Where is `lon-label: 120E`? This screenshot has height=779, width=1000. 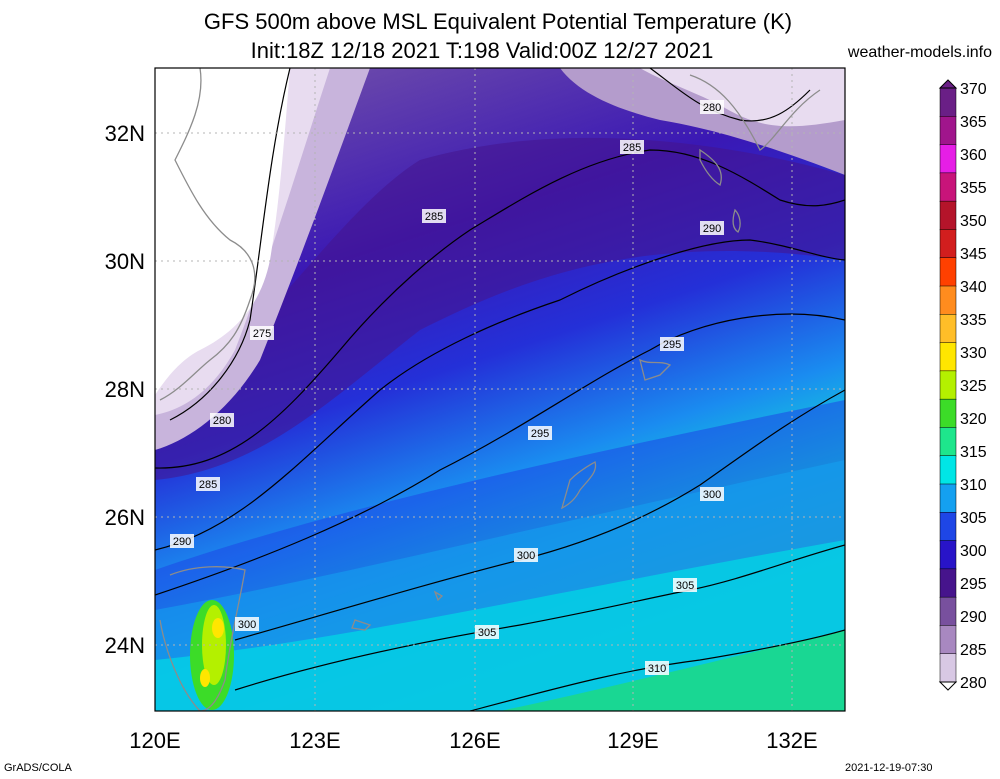 lon-label: 120E is located at coordinates (154, 740).